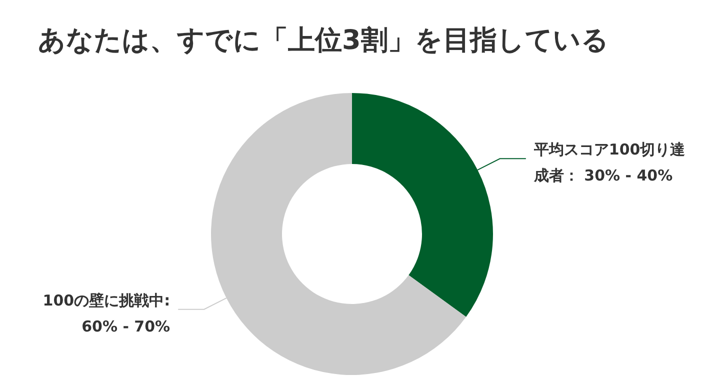 This screenshot has height=387, width=706. What do you see at coordinates (609, 162) in the screenshot?
I see `slice-label: 平均スコア100切り達成者： 30% - 40%` at bounding box center [609, 162].